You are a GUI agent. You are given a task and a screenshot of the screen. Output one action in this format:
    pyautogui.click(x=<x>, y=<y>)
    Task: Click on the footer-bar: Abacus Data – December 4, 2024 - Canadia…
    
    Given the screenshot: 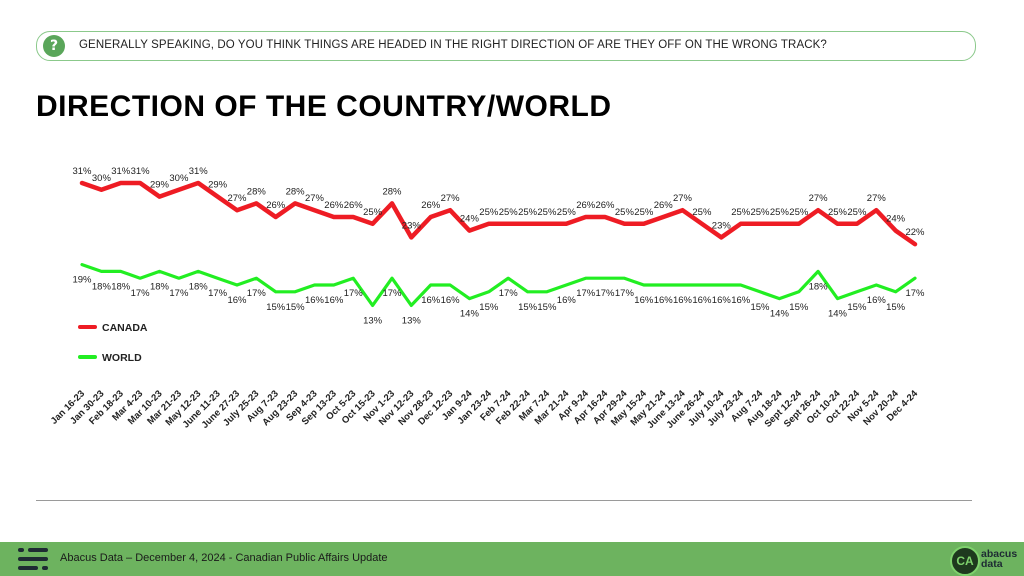 What is the action you would take?
    pyautogui.click(x=512, y=559)
    